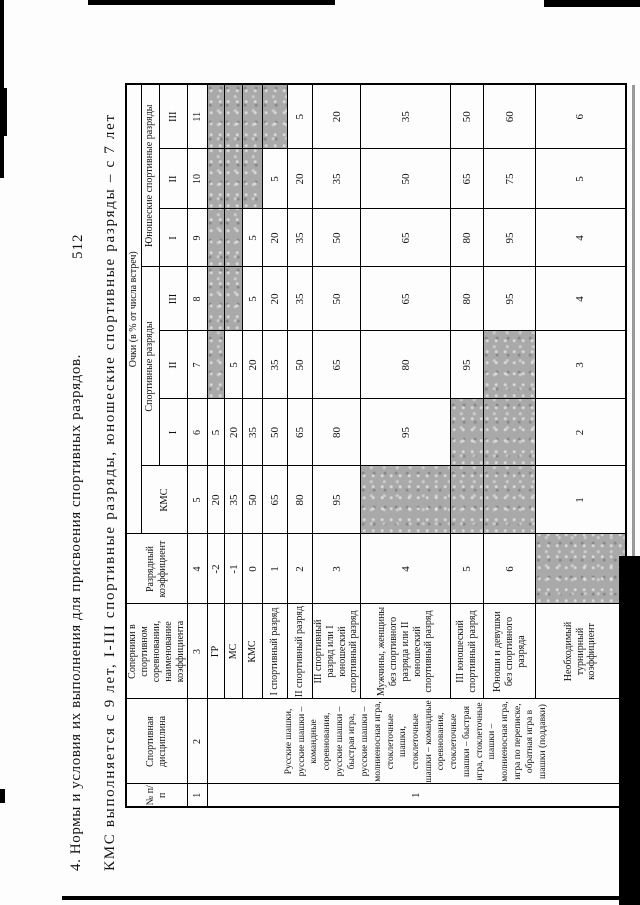  What do you see at coordinates (197, 299) in the screenshot?
I see `col-number: 8` at bounding box center [197, 299].